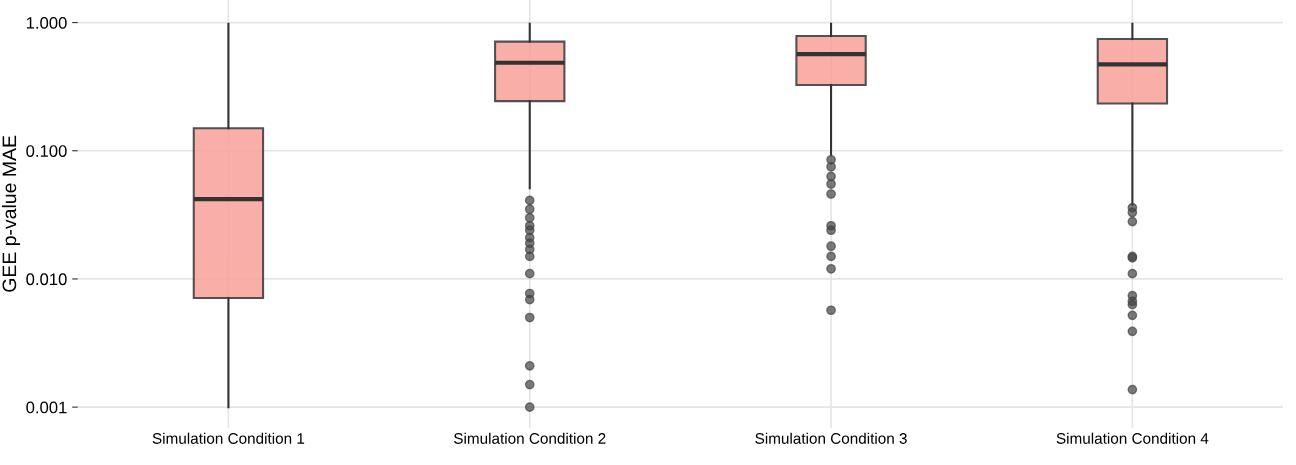  What do you see at coordinates (228, 438) in the screenshot?
I see `x-tick-label: Simulation Condition 1` at bounding box center [228, 438].